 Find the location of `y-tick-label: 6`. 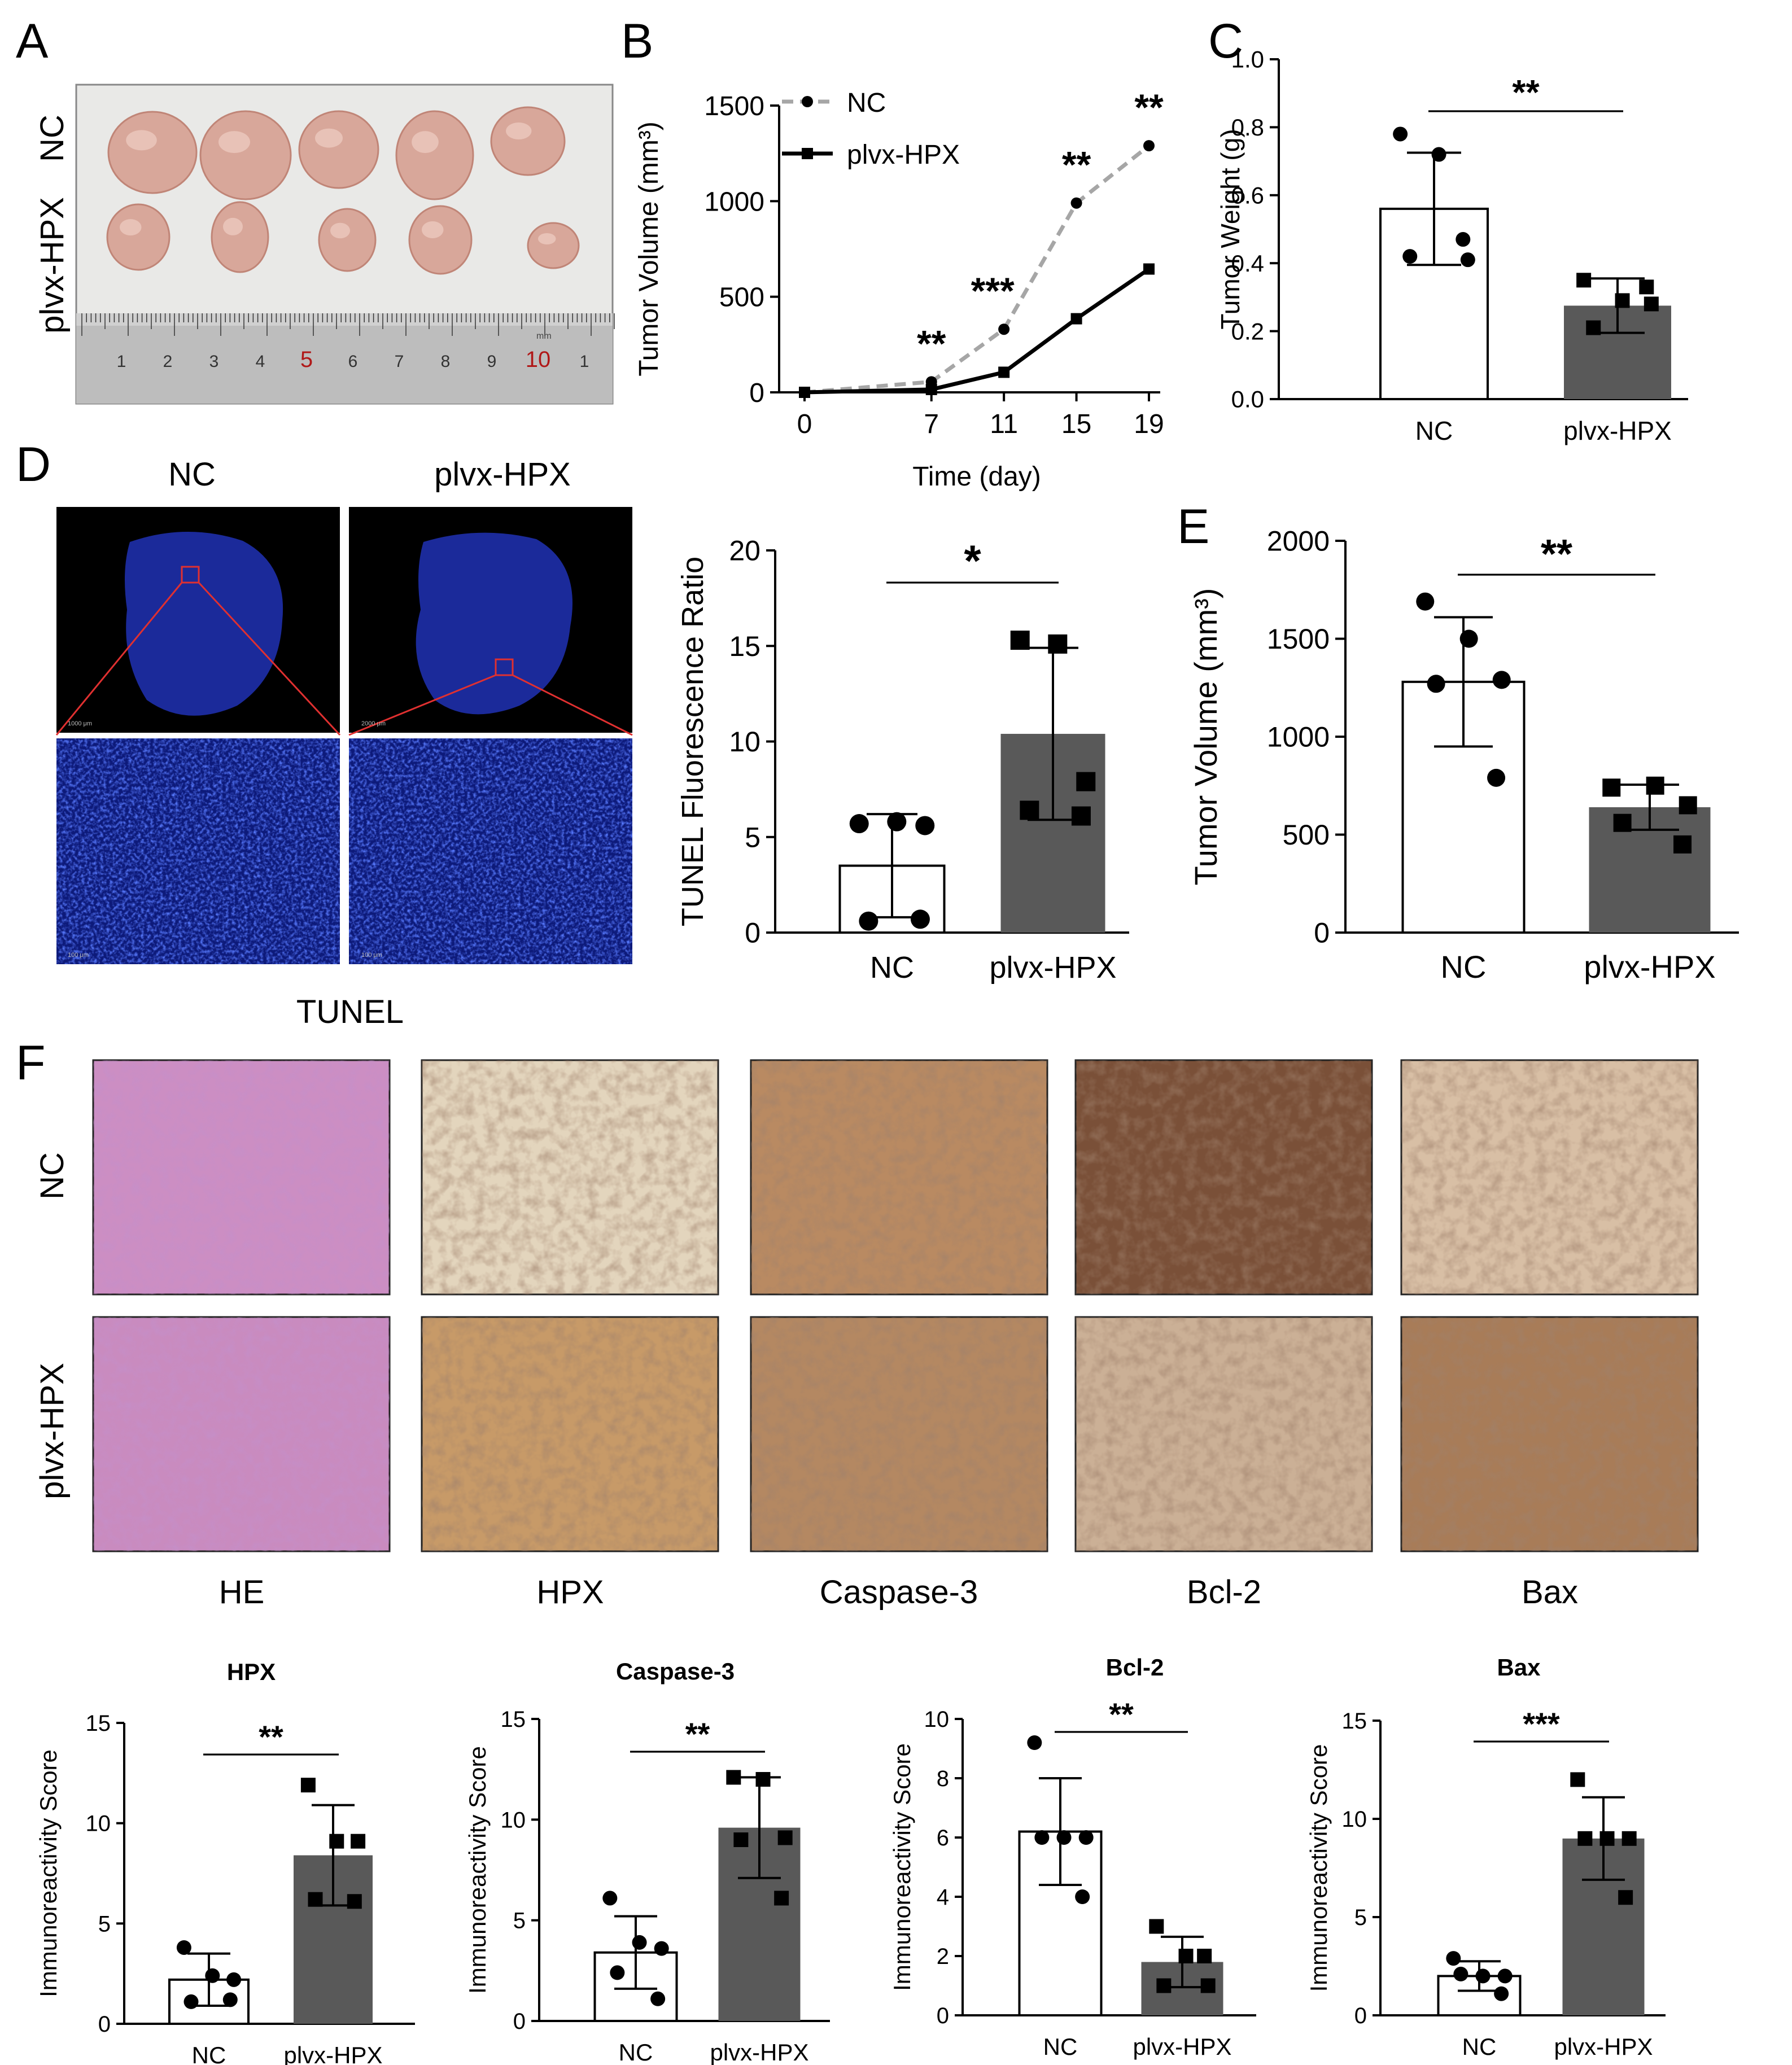

y-tick-label: 6 is located at coordinates (943, 1838).